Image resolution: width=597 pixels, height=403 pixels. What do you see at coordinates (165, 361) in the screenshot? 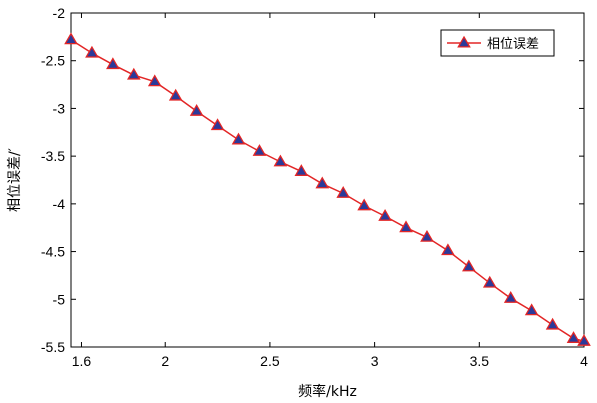
I see `x-tick-label: 2` at bounding box center [165, 361].